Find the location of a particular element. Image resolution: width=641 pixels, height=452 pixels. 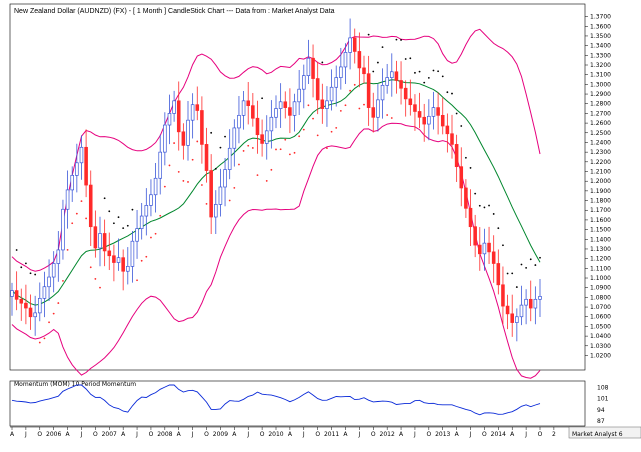

x-tick-label: 2007 is located at coordinates (109, 434).